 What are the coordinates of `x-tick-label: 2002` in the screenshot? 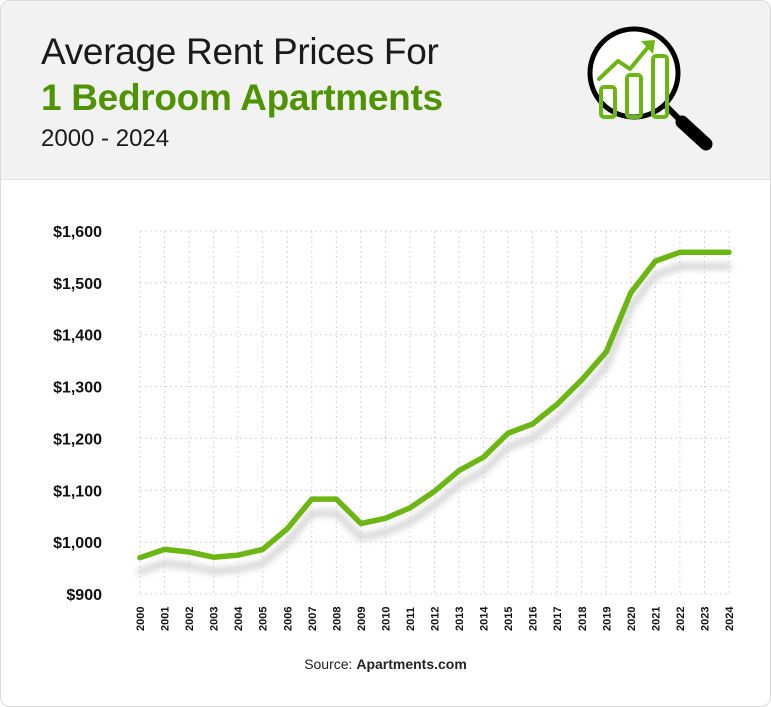 It's located at (190, 619).